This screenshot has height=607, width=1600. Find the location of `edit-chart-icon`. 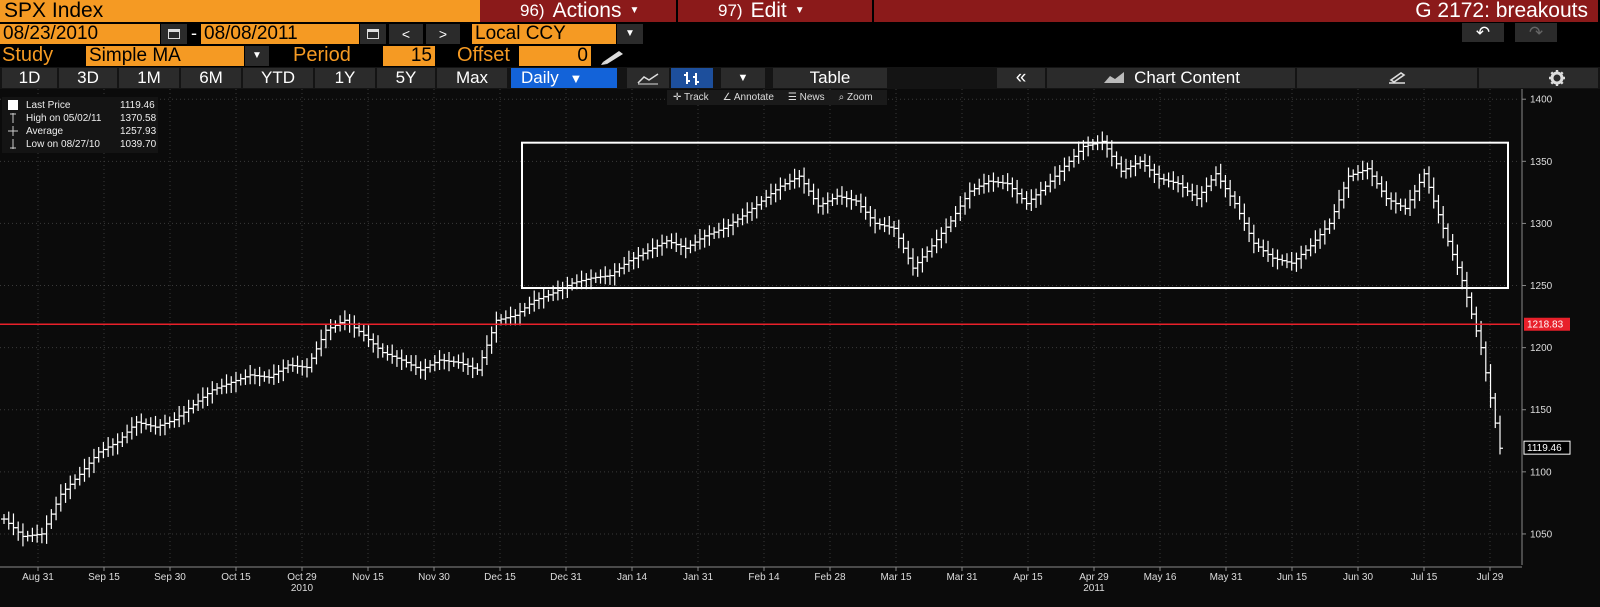

edit-chart-icon is located at coordinates (1387, 78).